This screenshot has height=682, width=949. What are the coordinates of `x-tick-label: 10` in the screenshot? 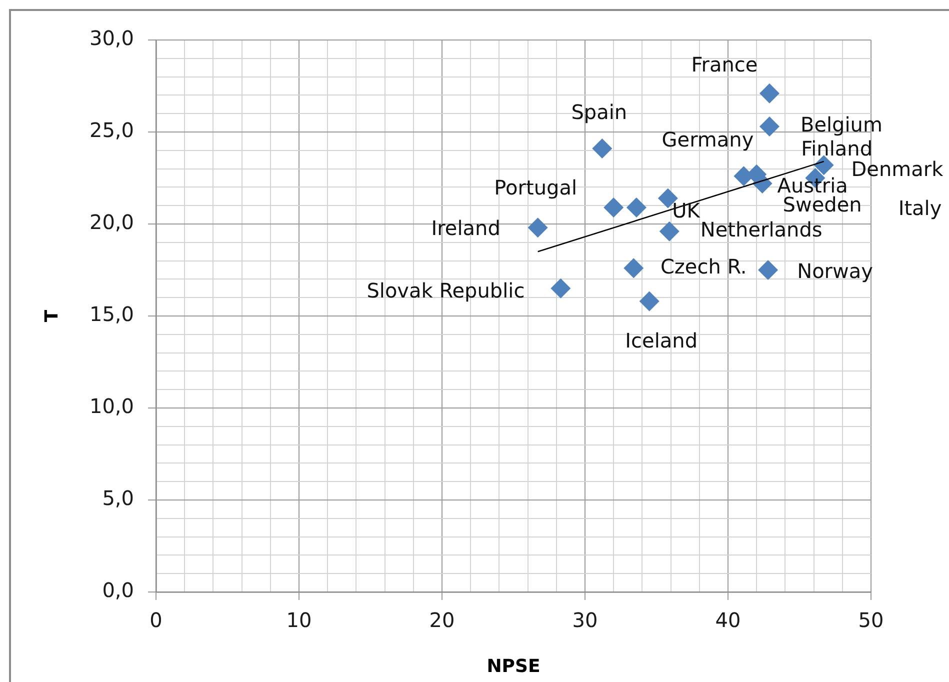 It's located at (299, 620).